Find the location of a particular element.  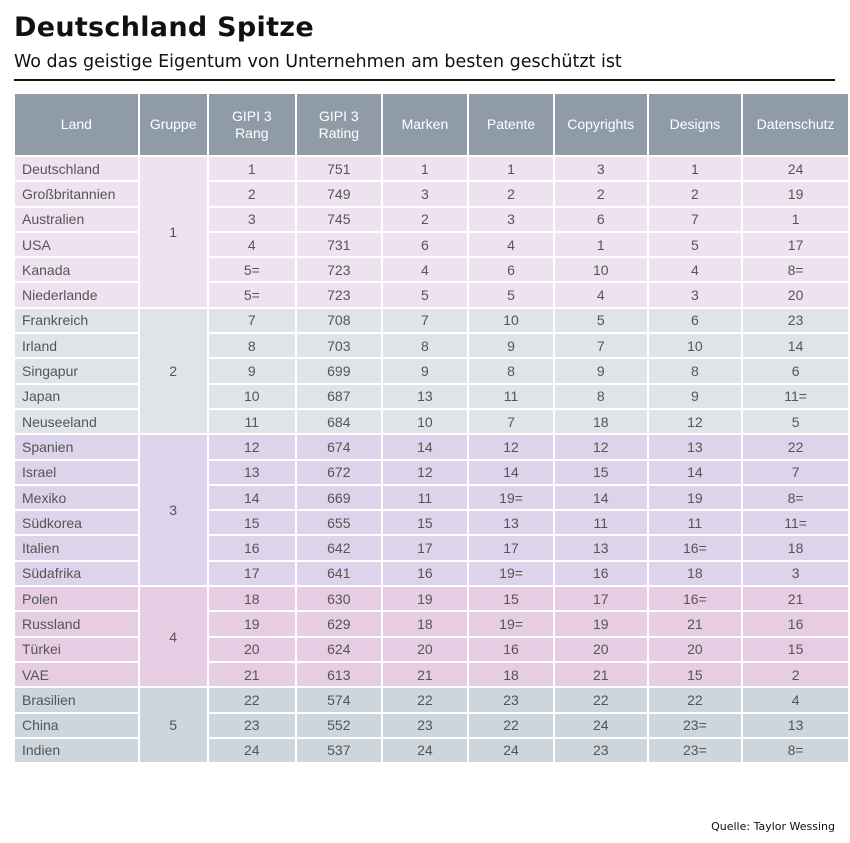

country-cell: Türkei is located at coordinates (76, 649).